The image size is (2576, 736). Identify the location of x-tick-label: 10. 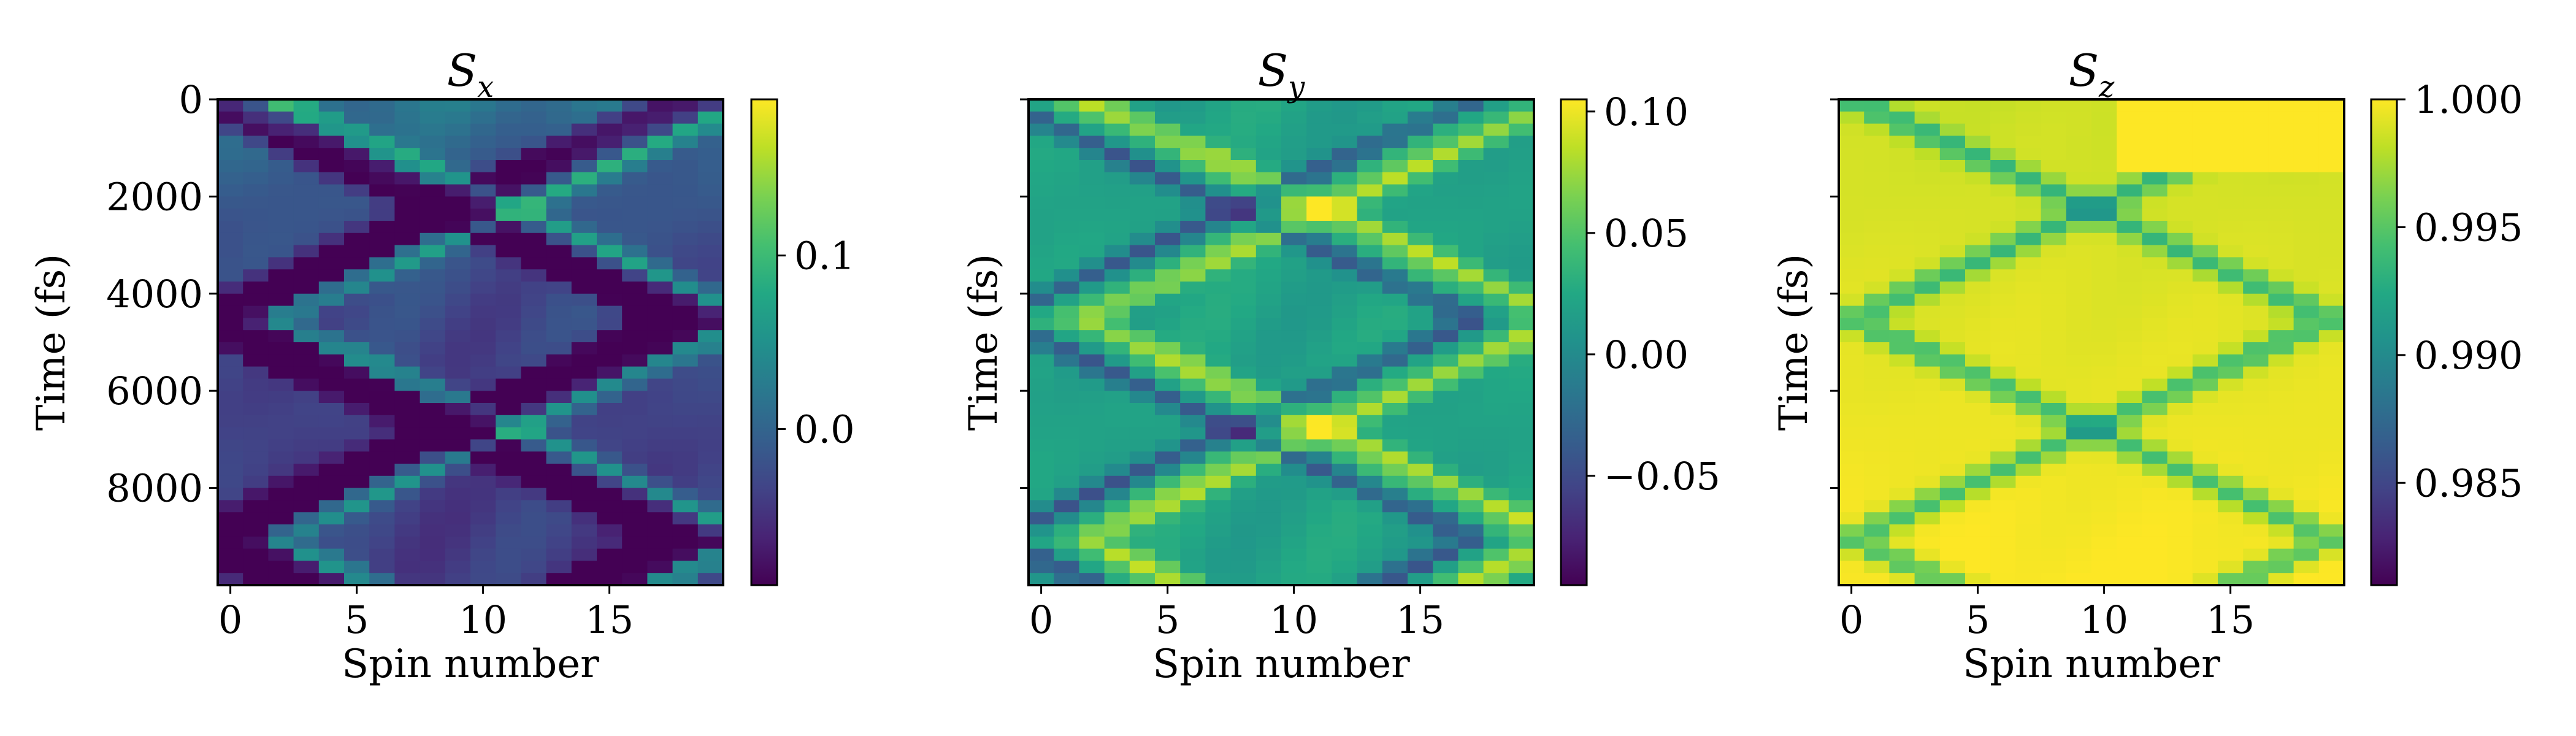
(2104, 619).